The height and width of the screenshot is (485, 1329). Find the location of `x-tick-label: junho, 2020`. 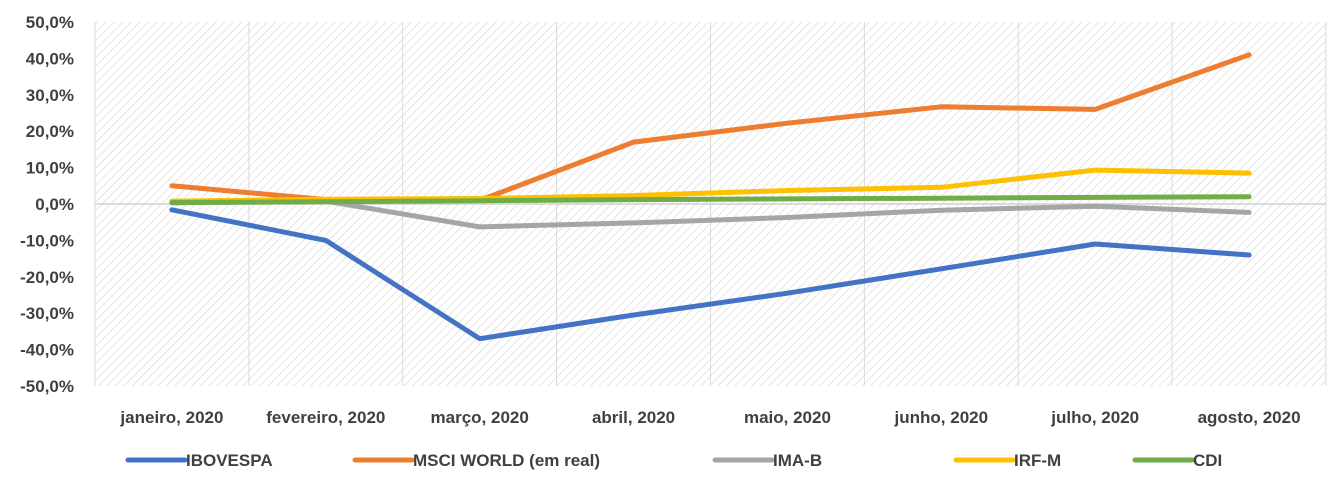

x-tick-label: junho, 2020 is located at coordinates (941, 417).